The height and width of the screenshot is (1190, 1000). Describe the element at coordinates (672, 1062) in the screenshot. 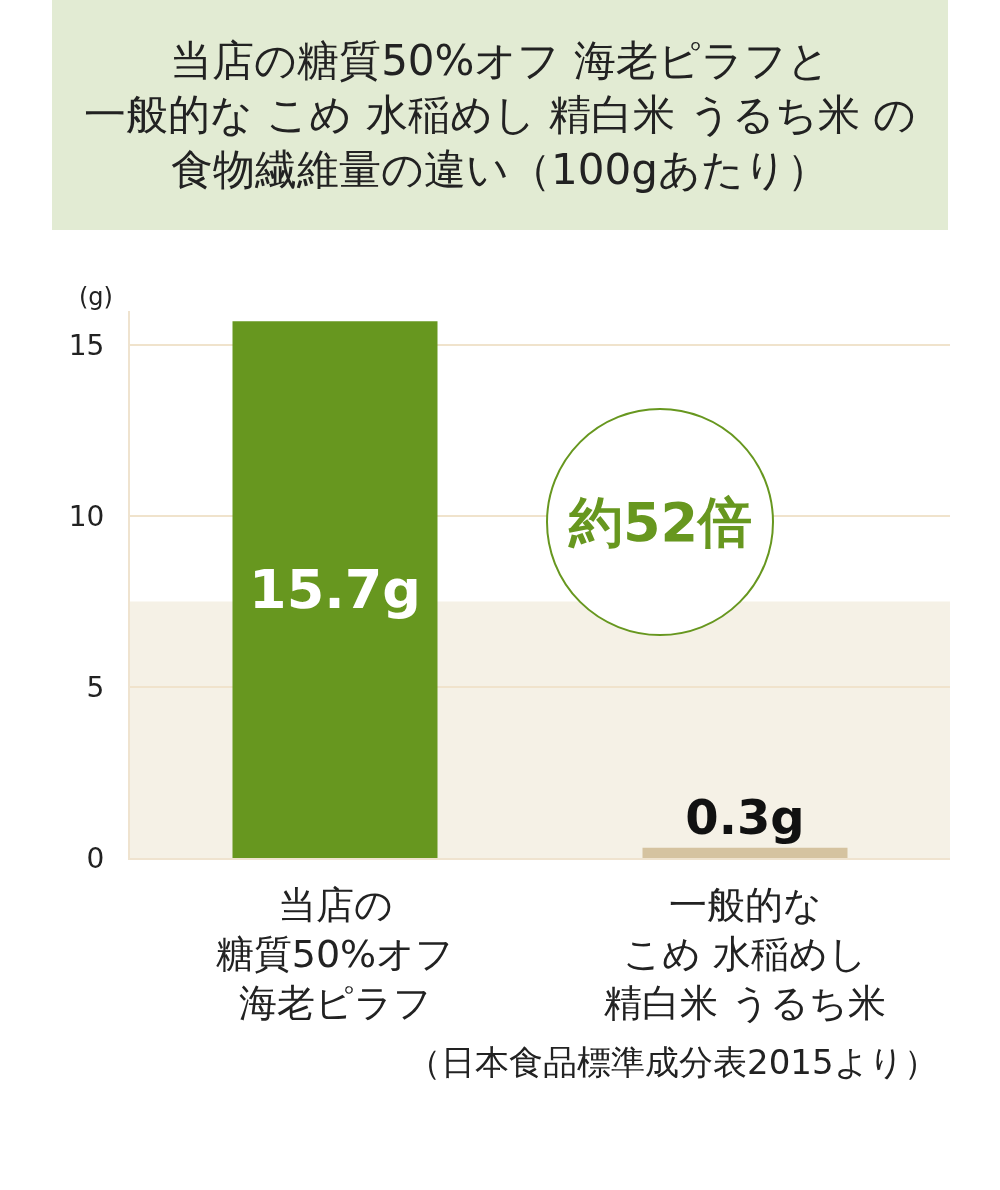

I see `text: （日本食品標準成分表2015より）` at that location.